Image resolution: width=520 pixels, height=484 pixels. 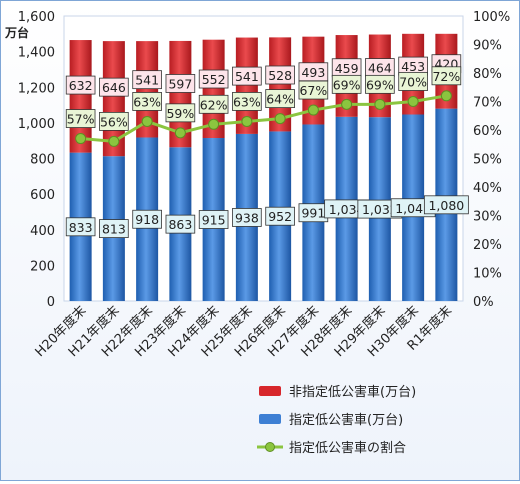 What do you see at coordinates (487, 217) in the screenshot?
I see `right-axis-tick-label: 30%` at bounding box center [487, 217].